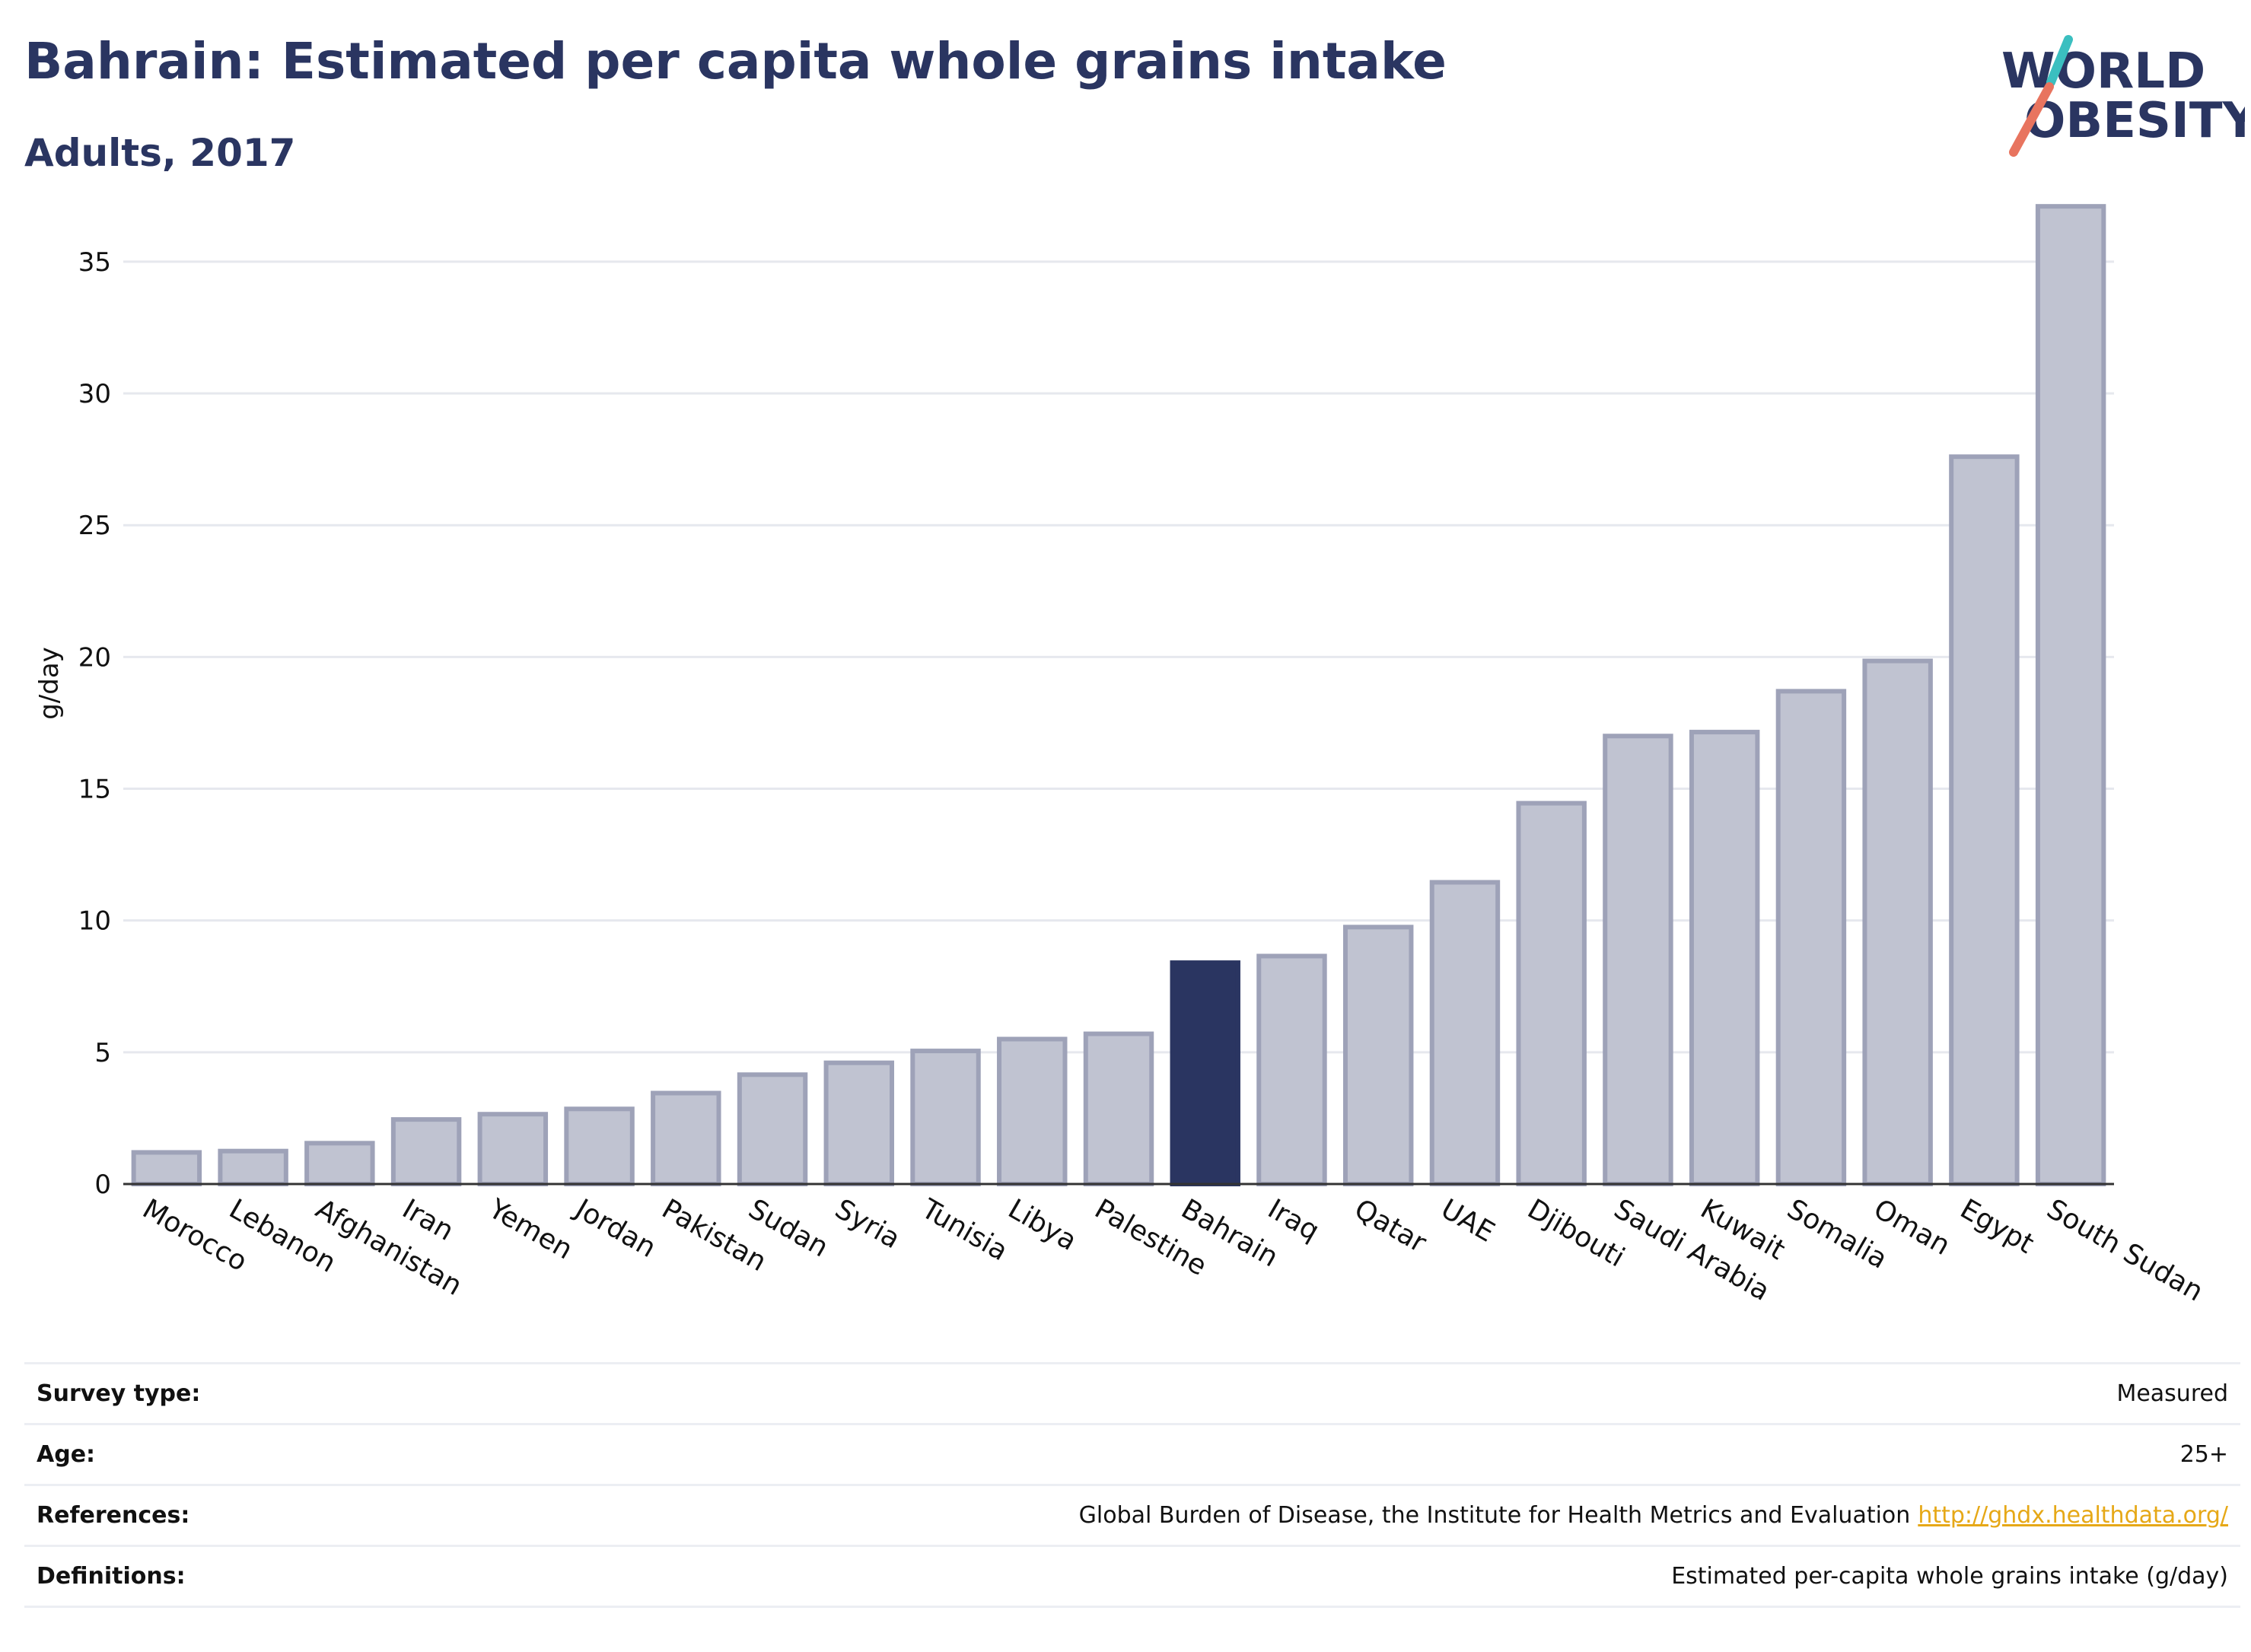 This screenshot has width=2251, height=1652. Describe the element at coordinates (1811, 937) in the screenshot. I see `bar-somalia` at that location.